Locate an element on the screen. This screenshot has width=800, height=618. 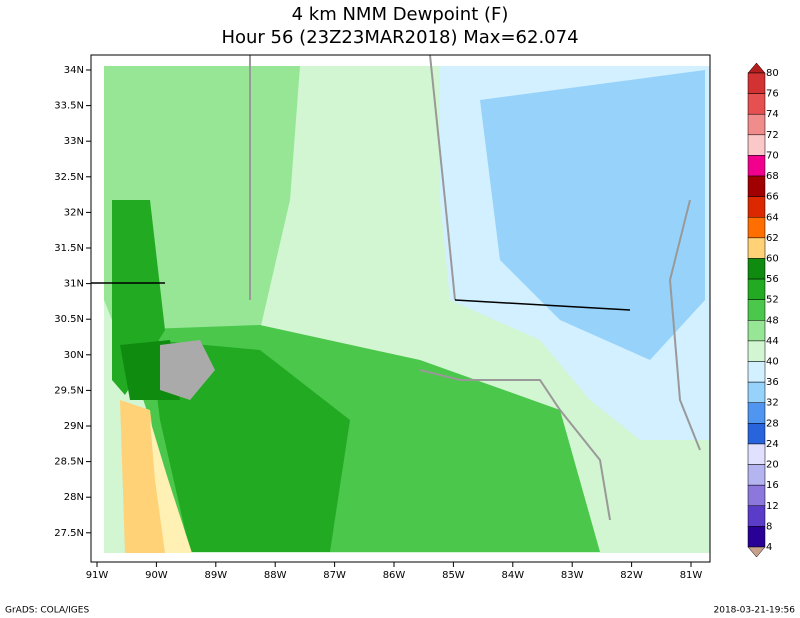
lat-tick-label: 28N is located at coordinates (74, 497).